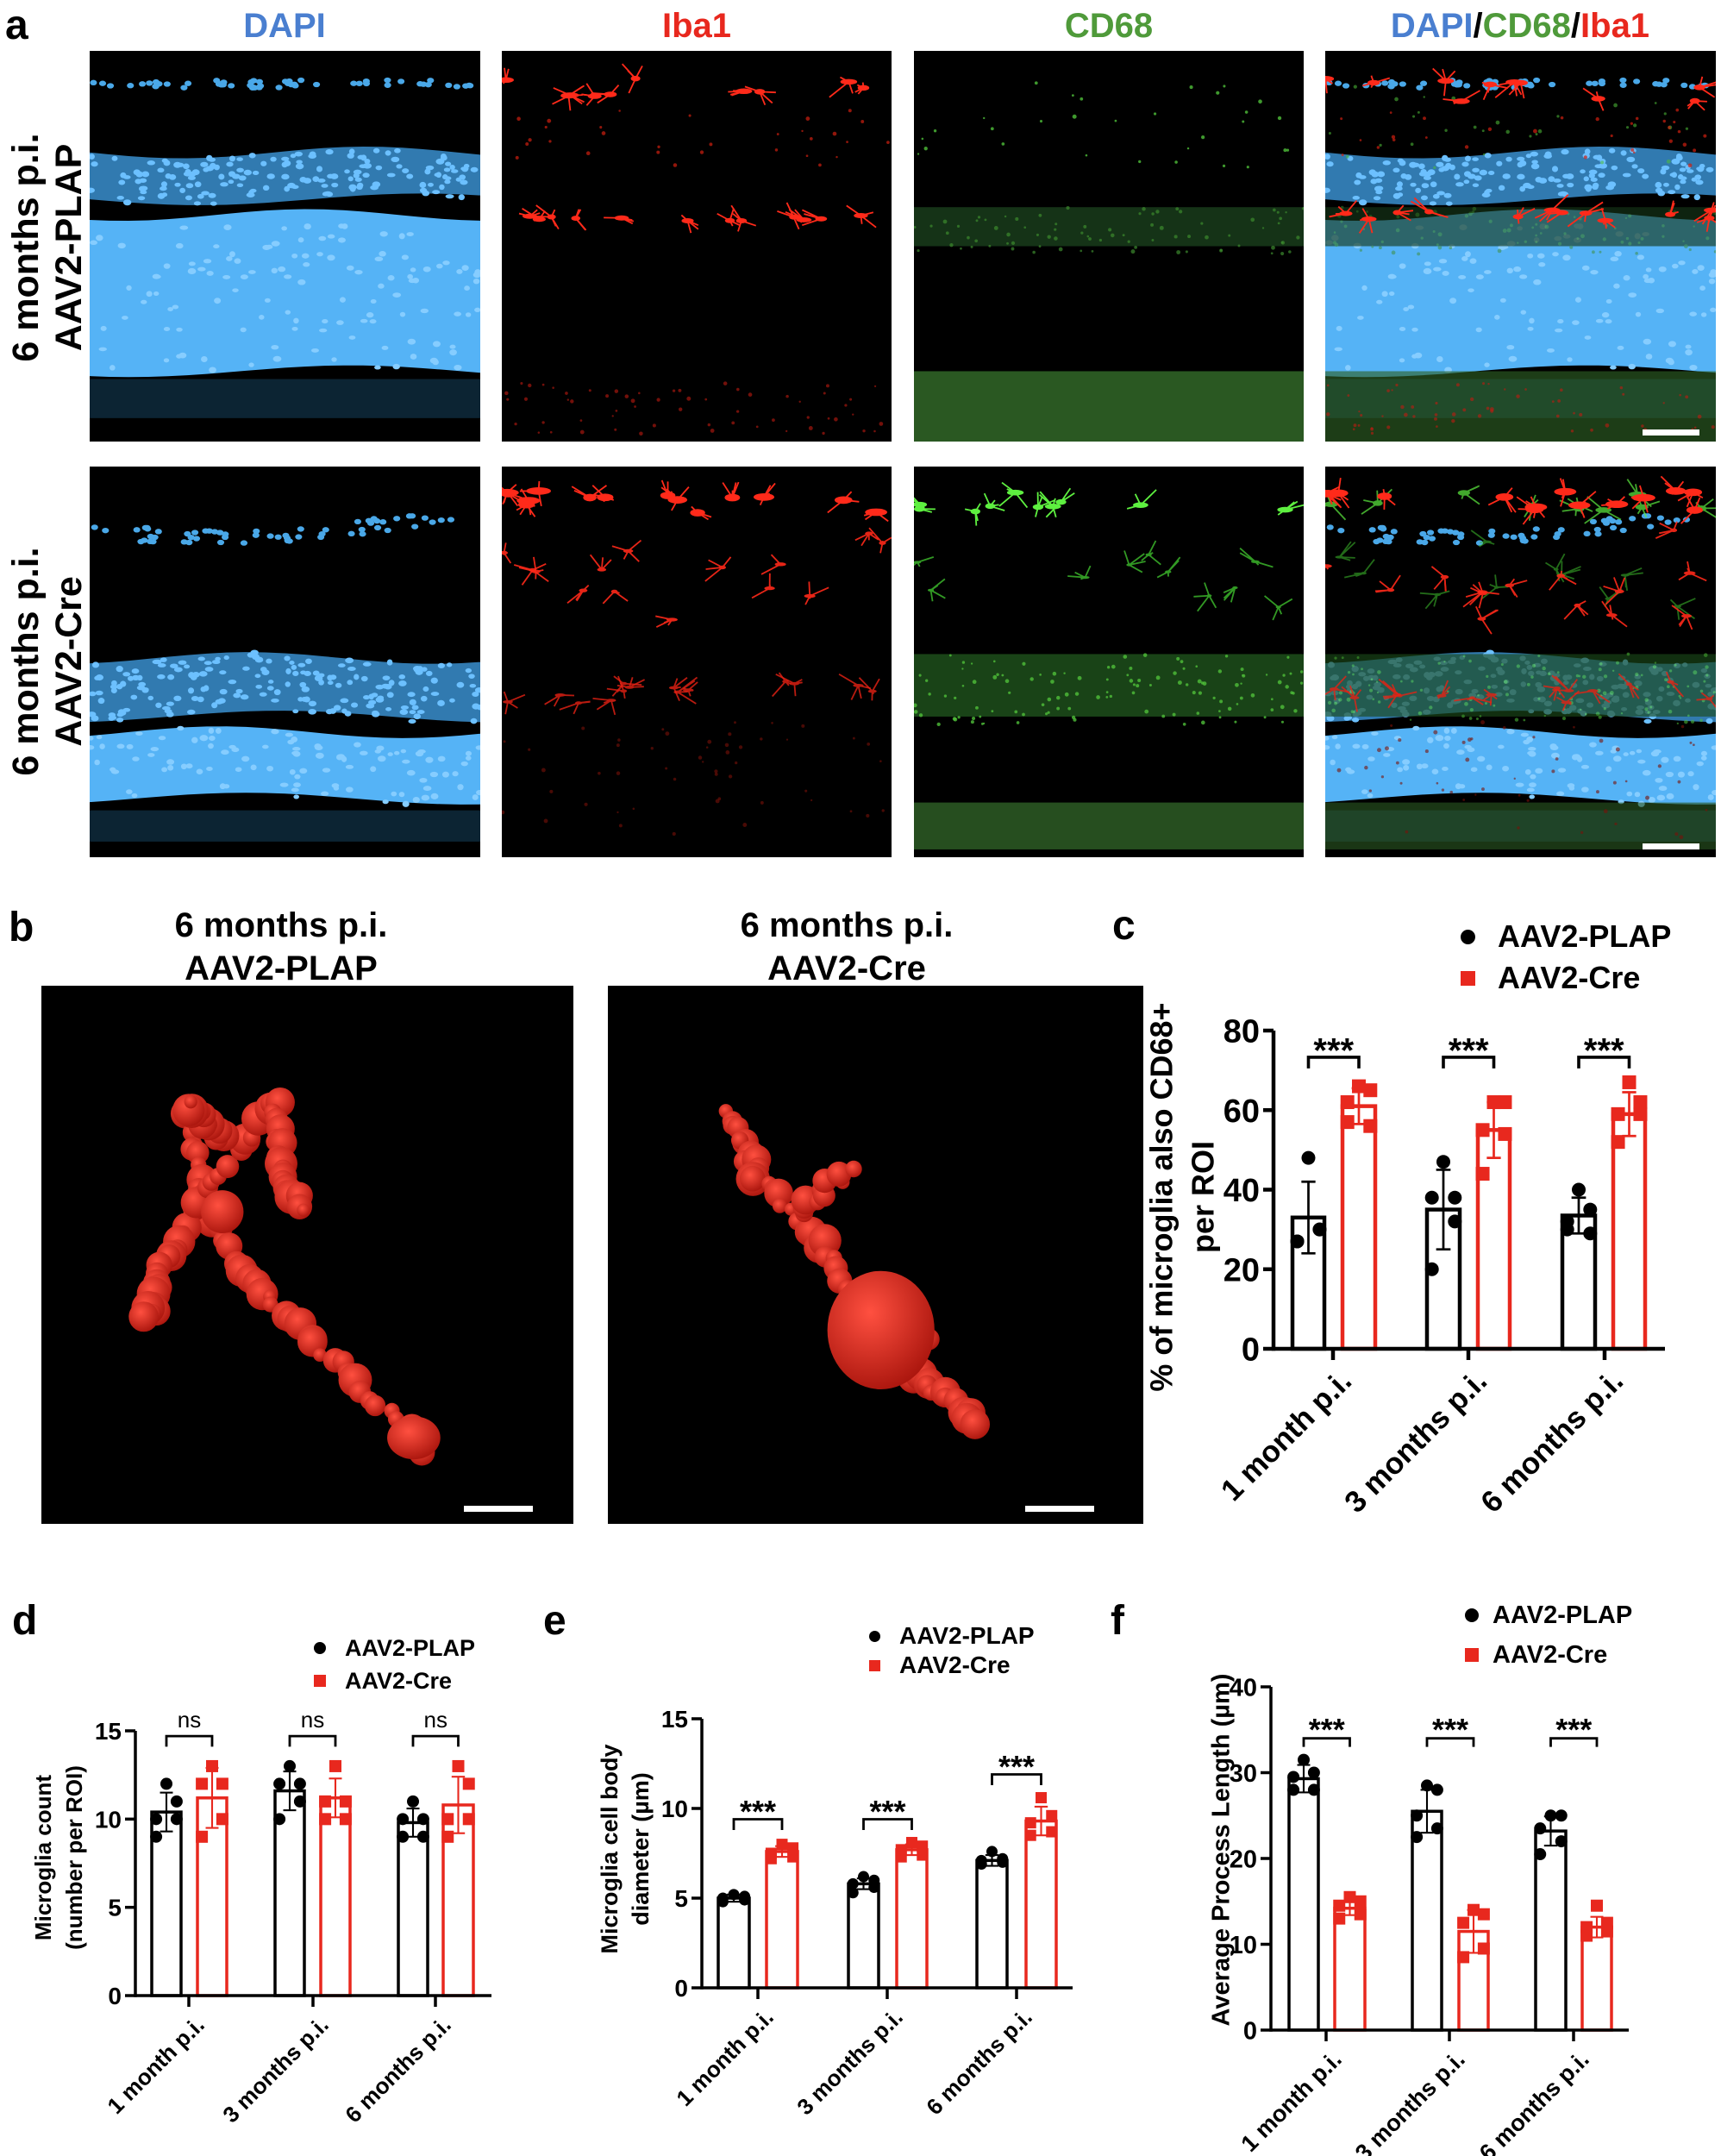 Image resolution: width=1721 pixels, height=2156 pixels. What do you see at coordinates (1286, 1435) in the screenshot?
I see `x-tick-label: 1 month p.i.` at bounding box center [1286, 1435].